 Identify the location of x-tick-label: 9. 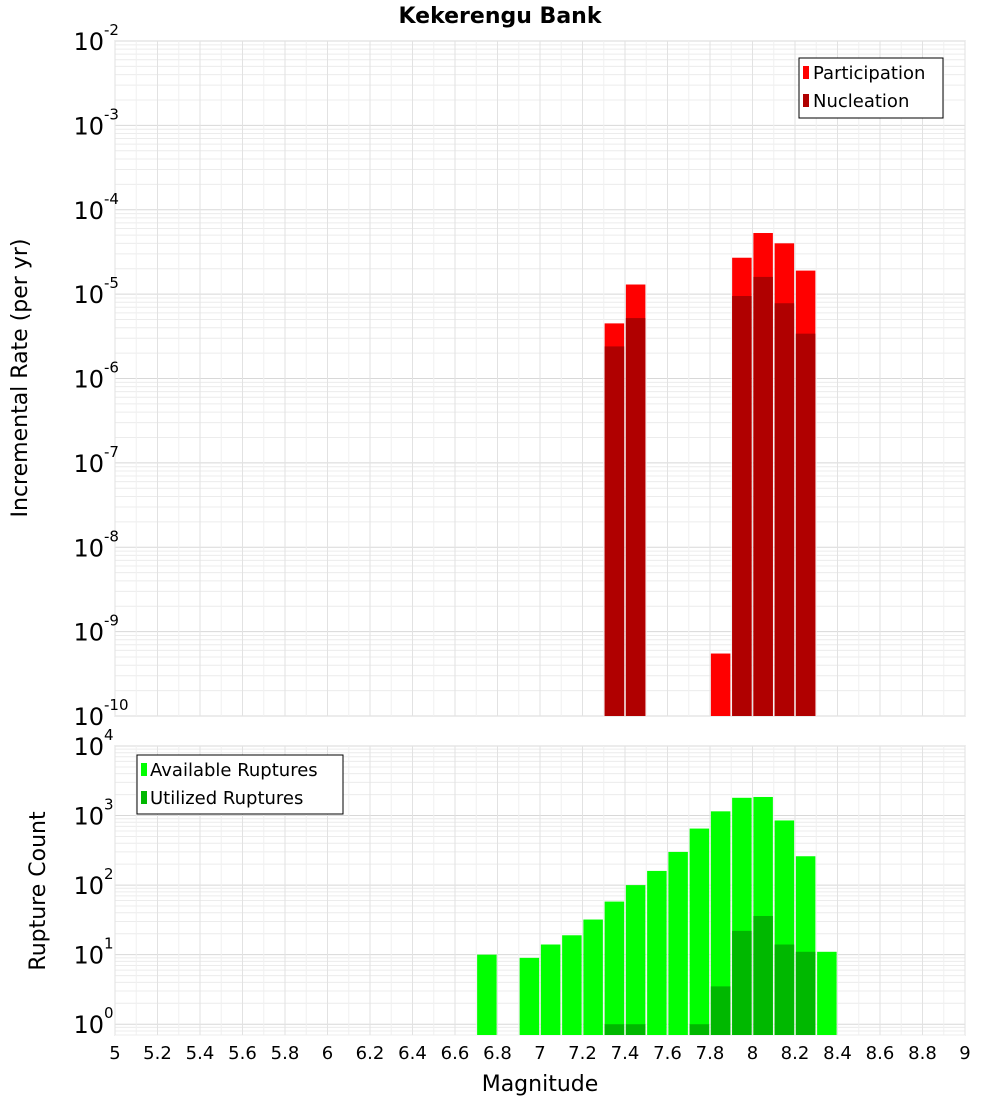
(964, 1053).